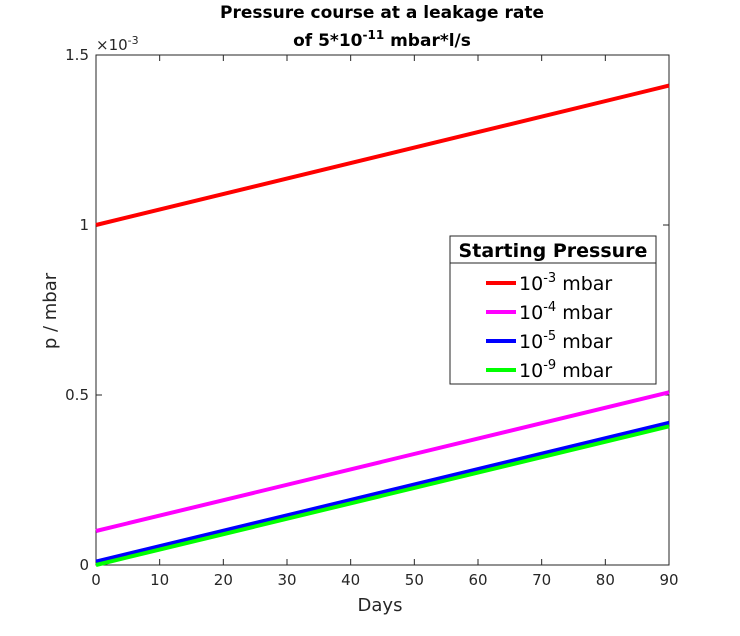  Describe the element at coordinates (350, 580) in the screenshot. I see `x-tick-label: 40` at that location.